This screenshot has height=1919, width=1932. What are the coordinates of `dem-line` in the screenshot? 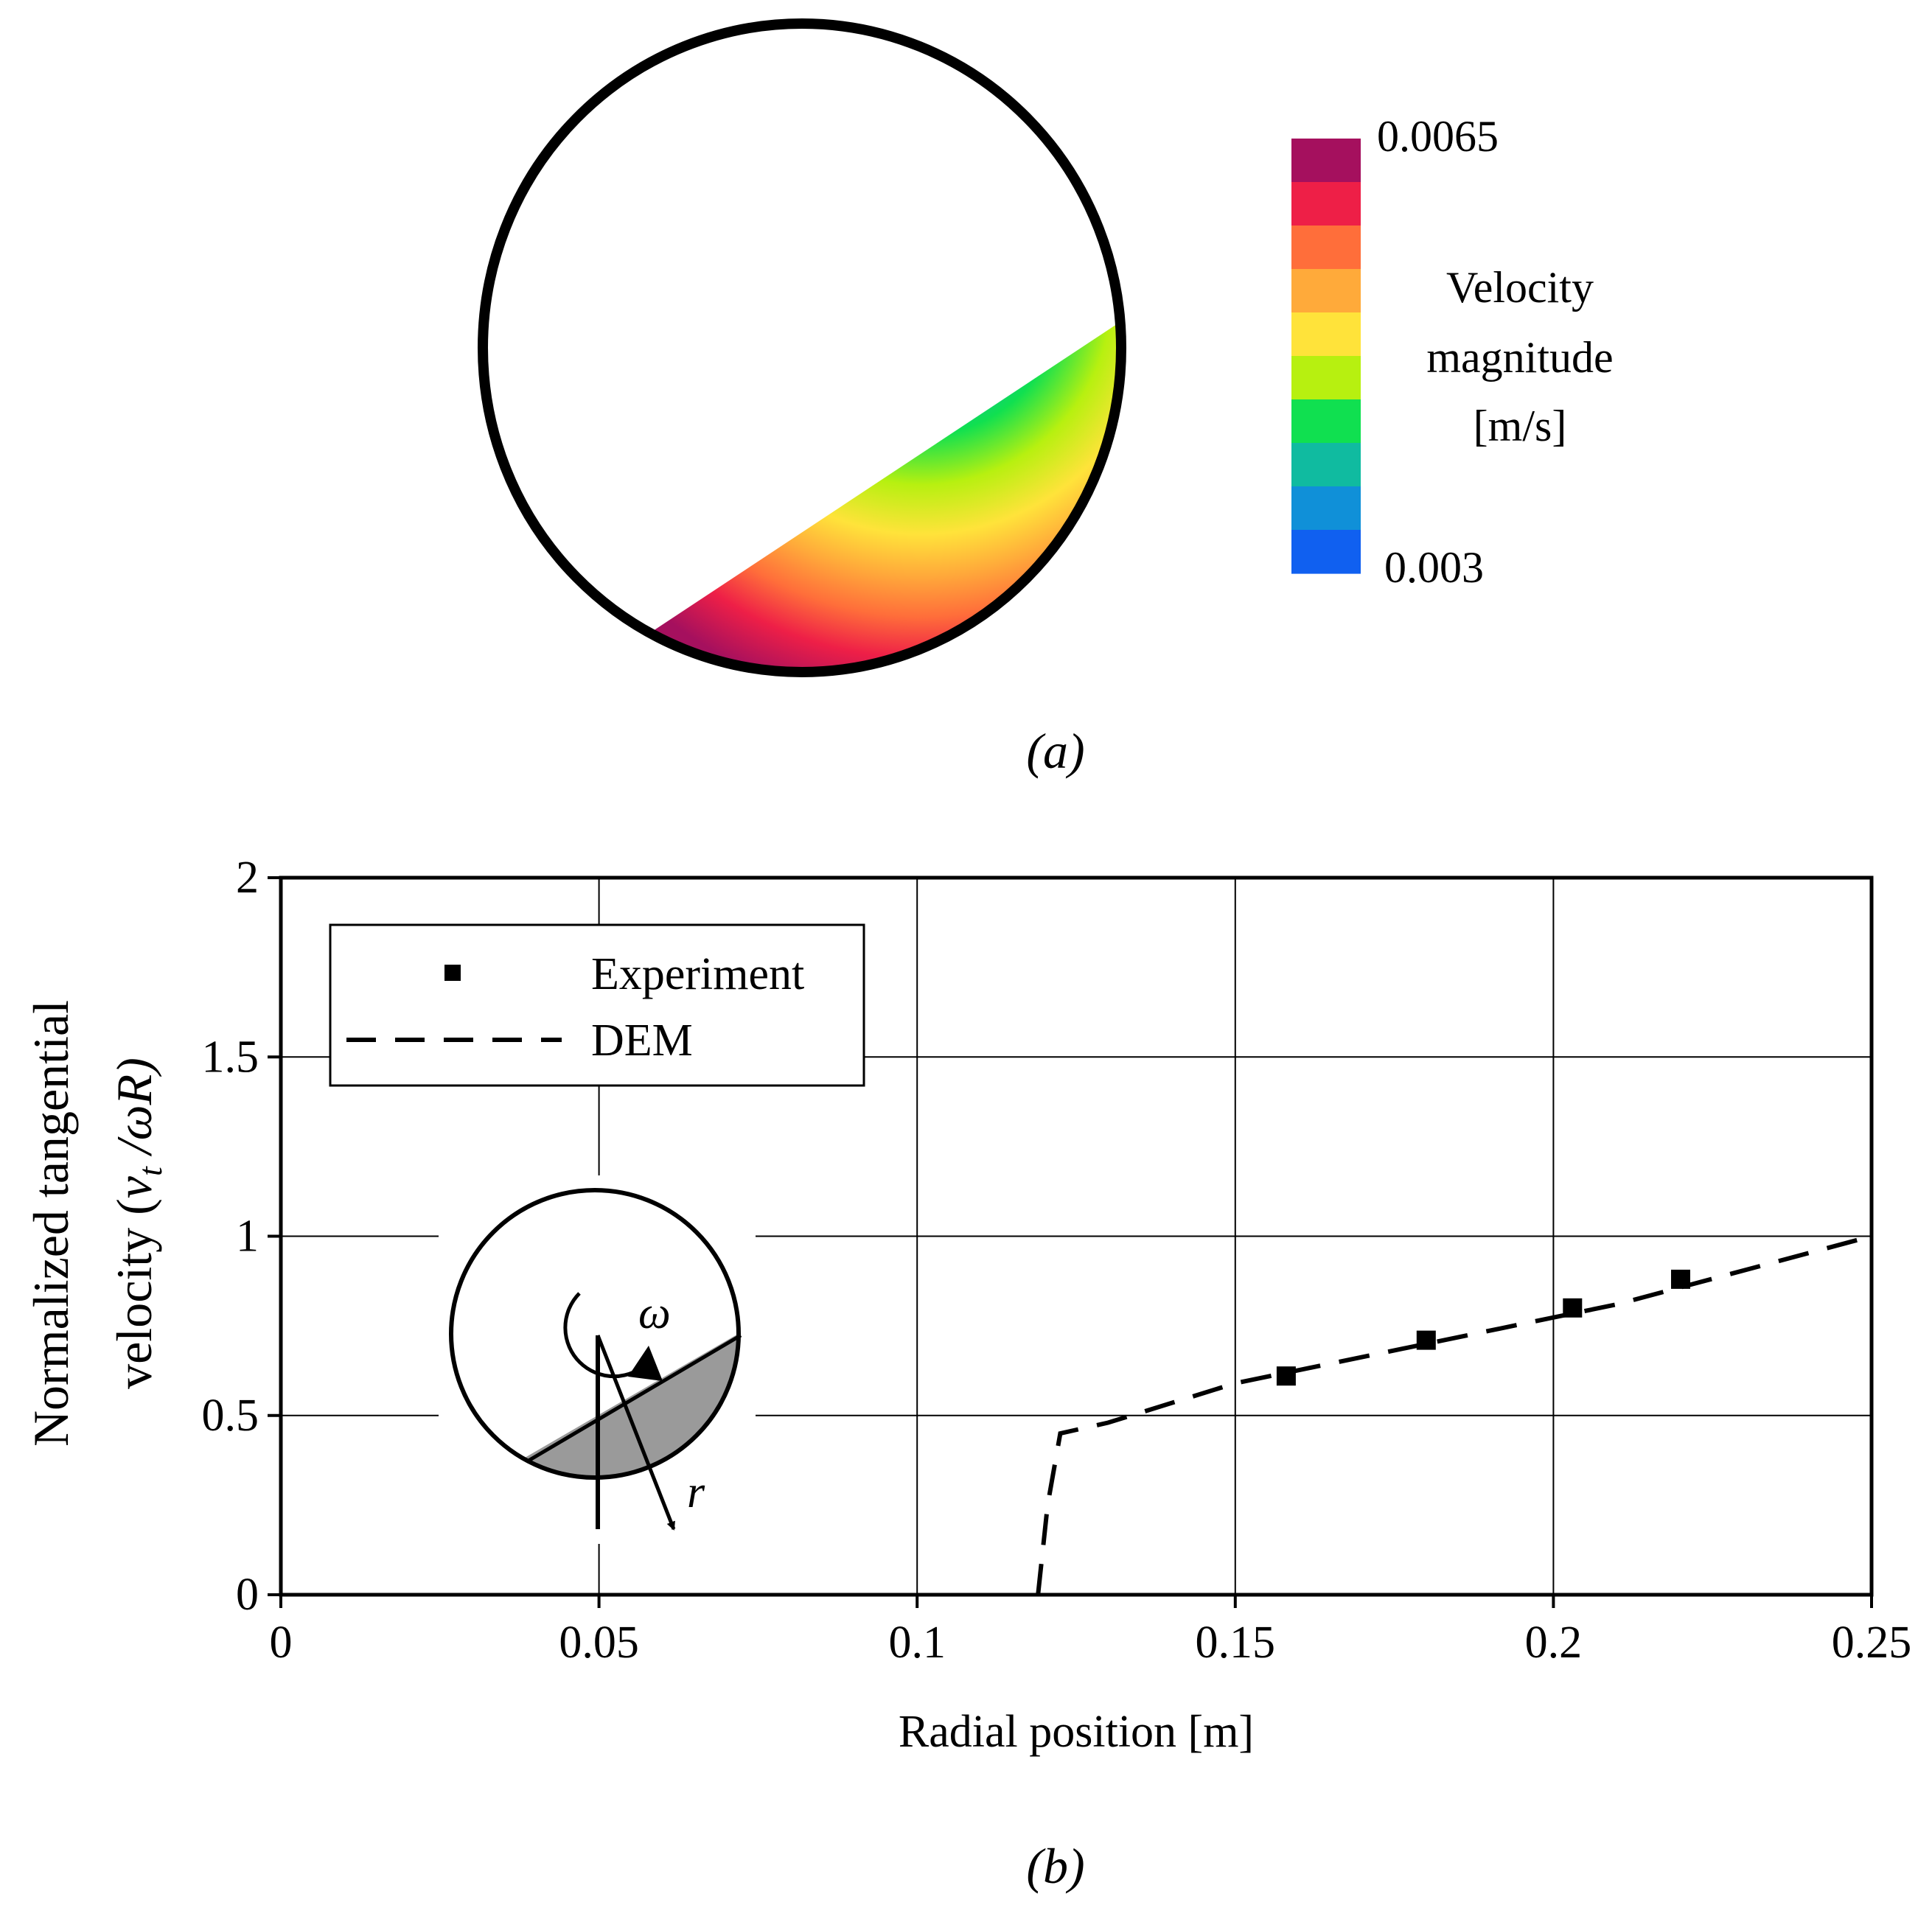 It's located at (1454, 1414).